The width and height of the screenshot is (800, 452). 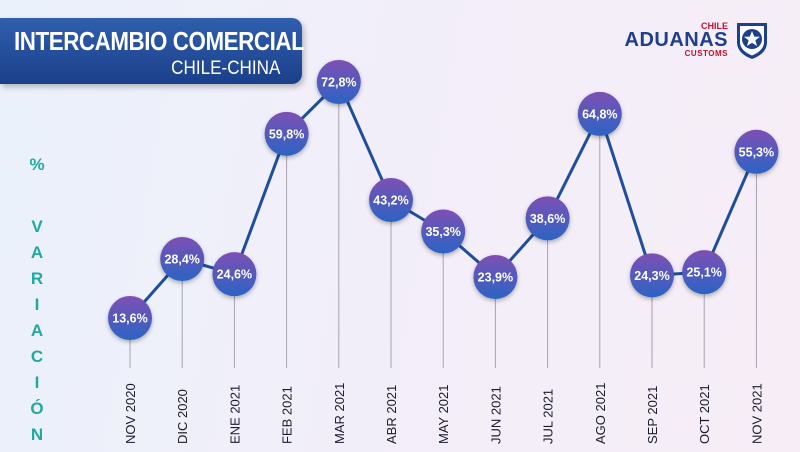 I want to click on data-point: 35,3%, so click(x=443, y=231).